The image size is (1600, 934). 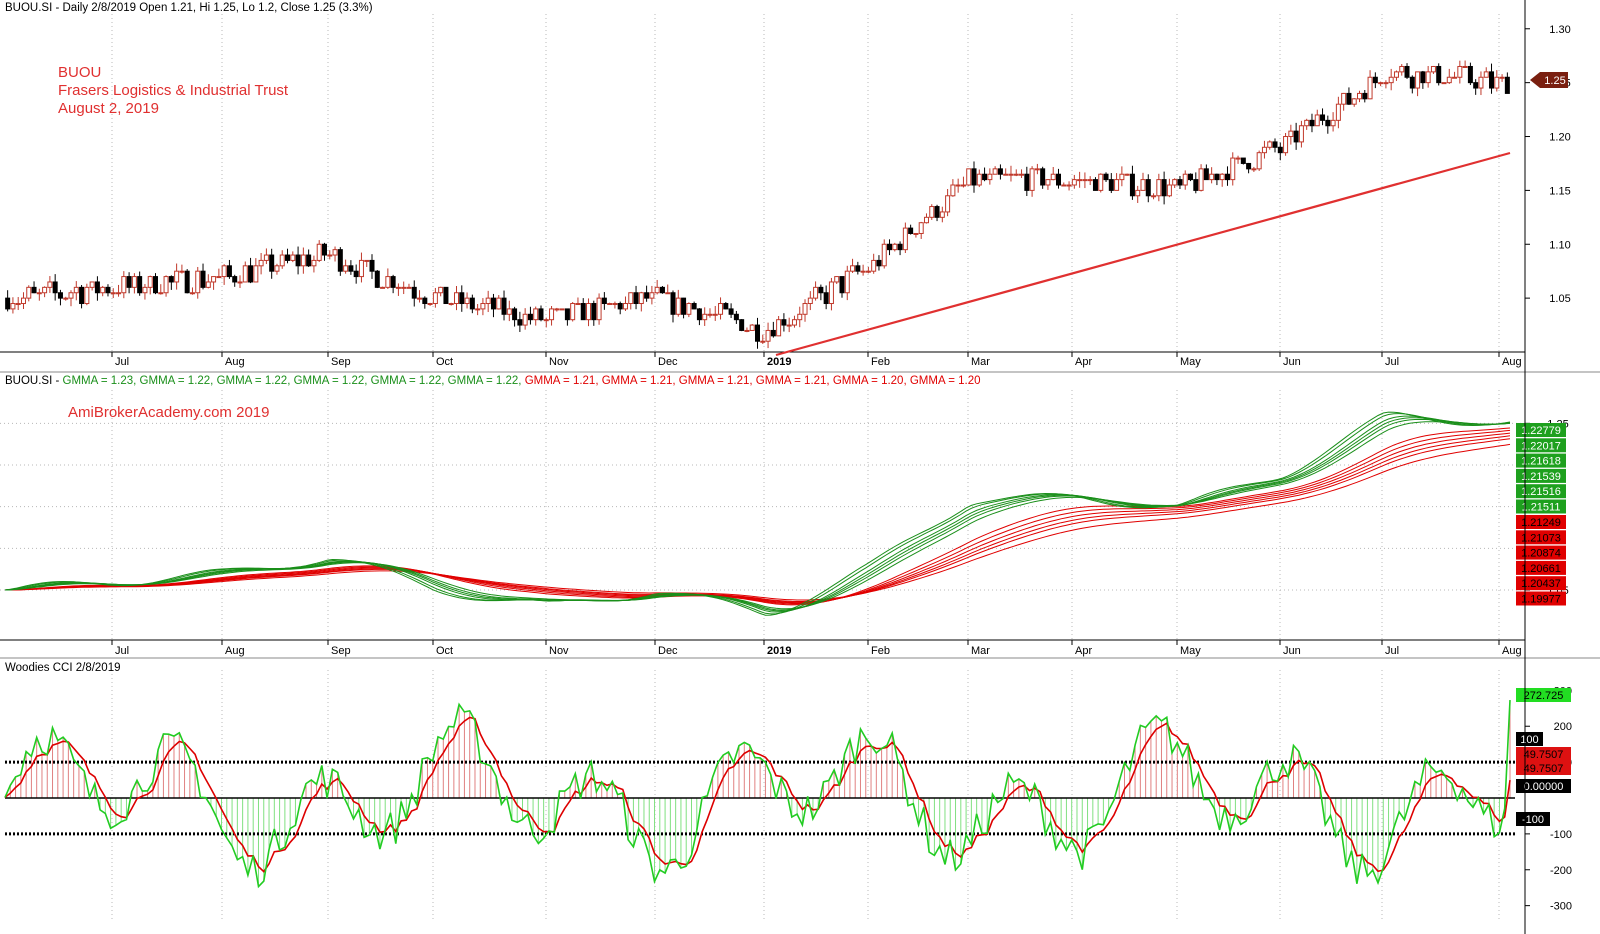 I want to click on gmma-header-segment: GMMA = 1.20,, so click(x=871, y=381).